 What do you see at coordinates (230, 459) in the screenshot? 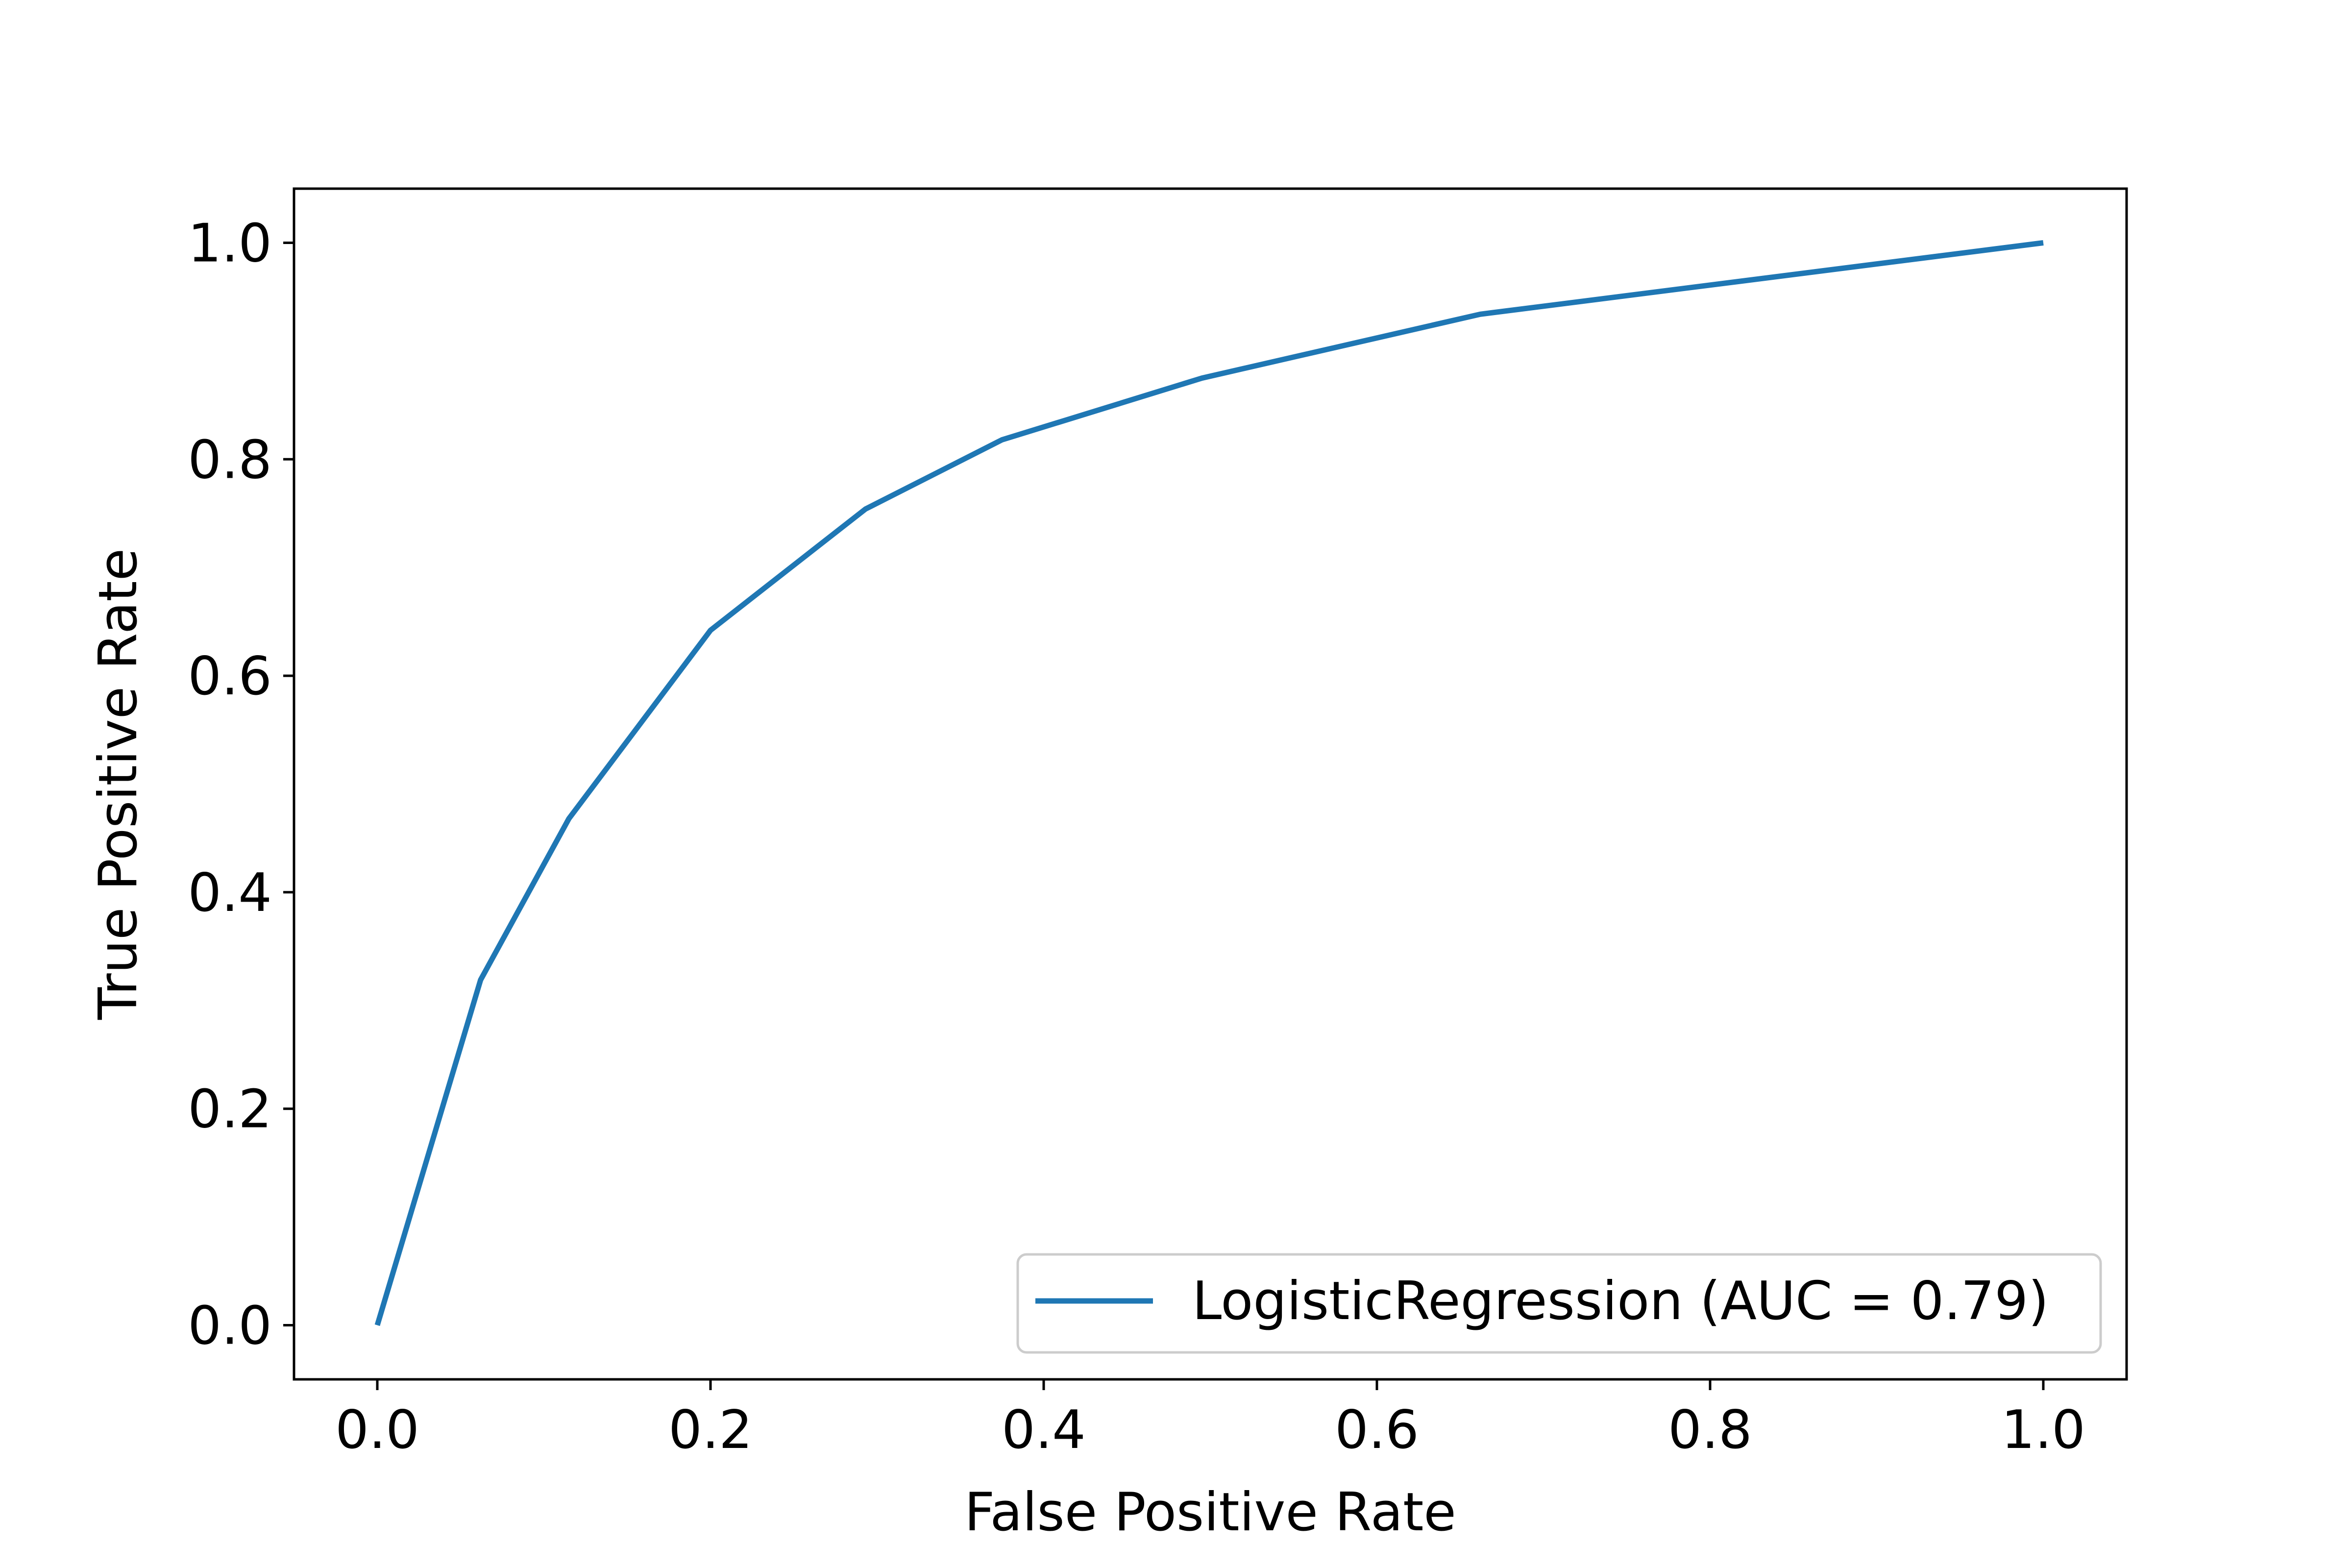
I see `y-tick-label: 0.8` at bounding box center [230, 459].